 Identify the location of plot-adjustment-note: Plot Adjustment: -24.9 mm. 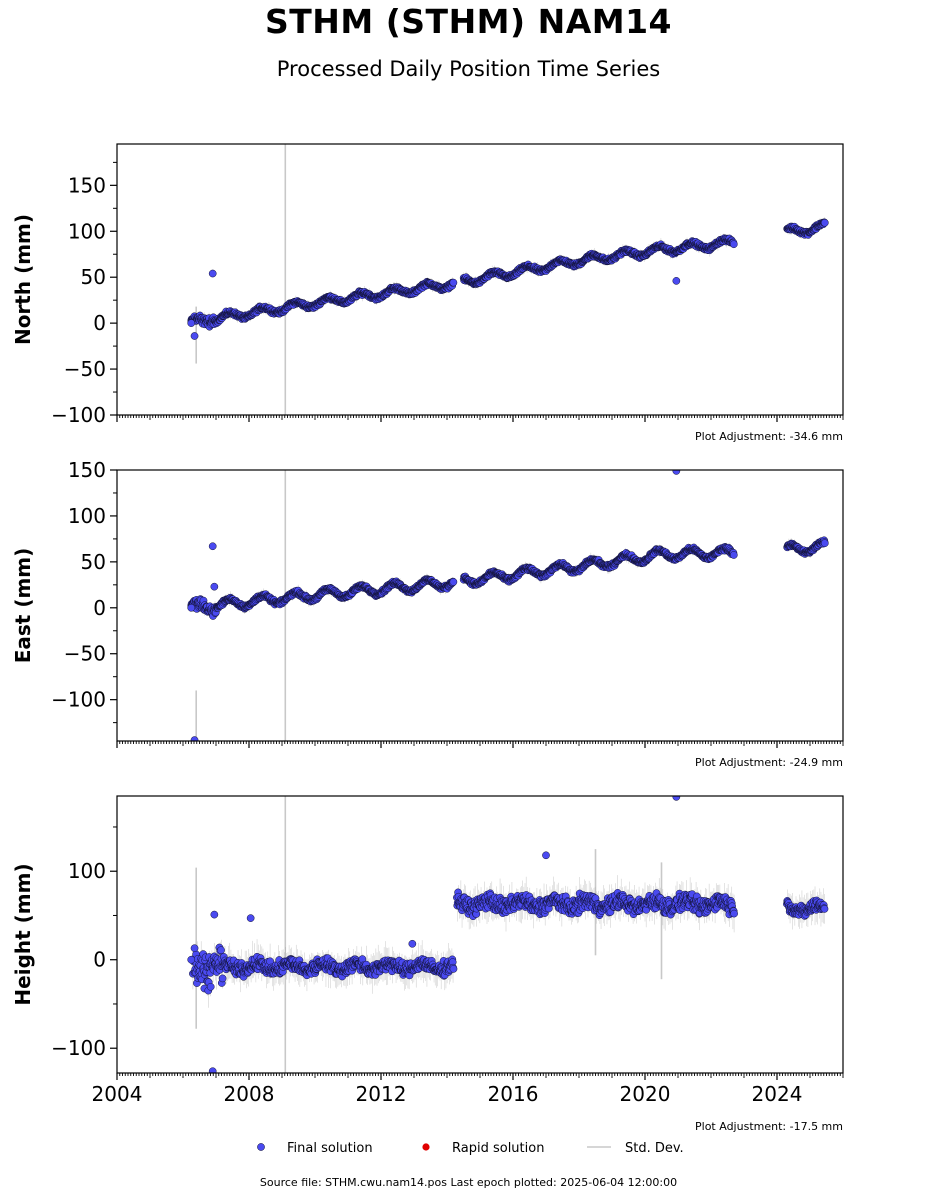
(769, 762).